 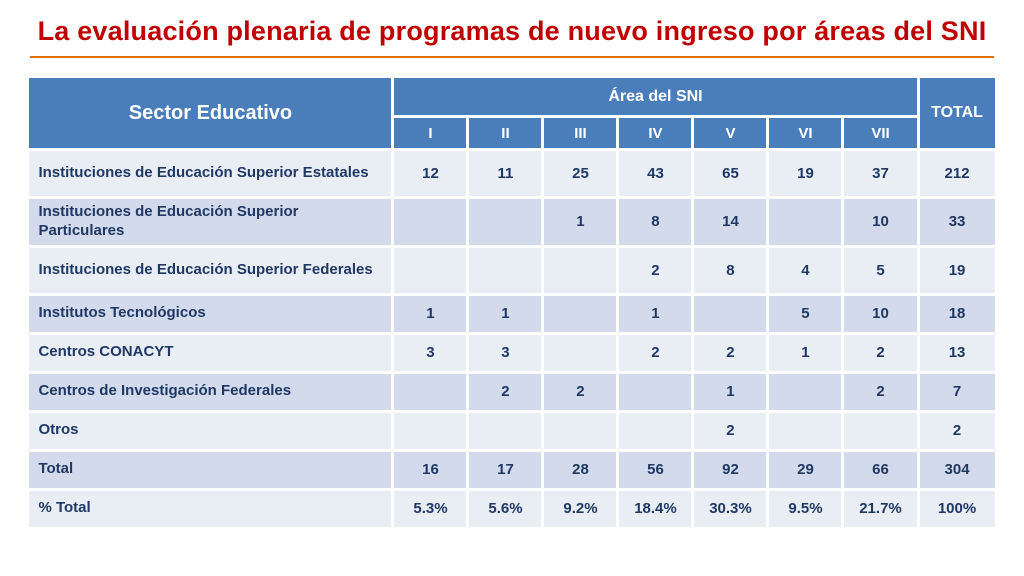 I want to click on row-label: Otros, so click(x=210, y=430).